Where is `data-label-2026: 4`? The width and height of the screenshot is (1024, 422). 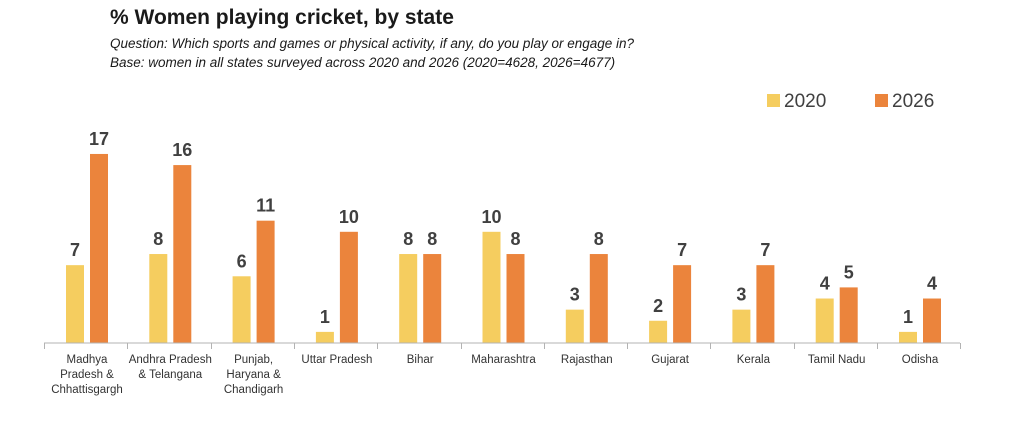 data-label-2026: 4 is located at coordinates (932, 284).